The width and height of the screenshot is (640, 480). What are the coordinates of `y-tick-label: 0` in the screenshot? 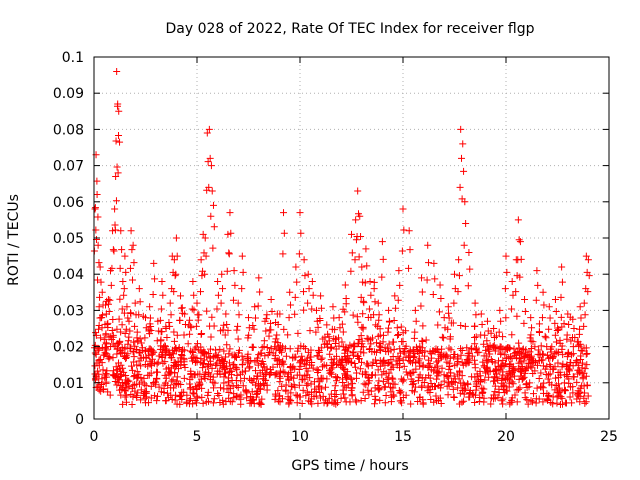 It's located at (79, 420).